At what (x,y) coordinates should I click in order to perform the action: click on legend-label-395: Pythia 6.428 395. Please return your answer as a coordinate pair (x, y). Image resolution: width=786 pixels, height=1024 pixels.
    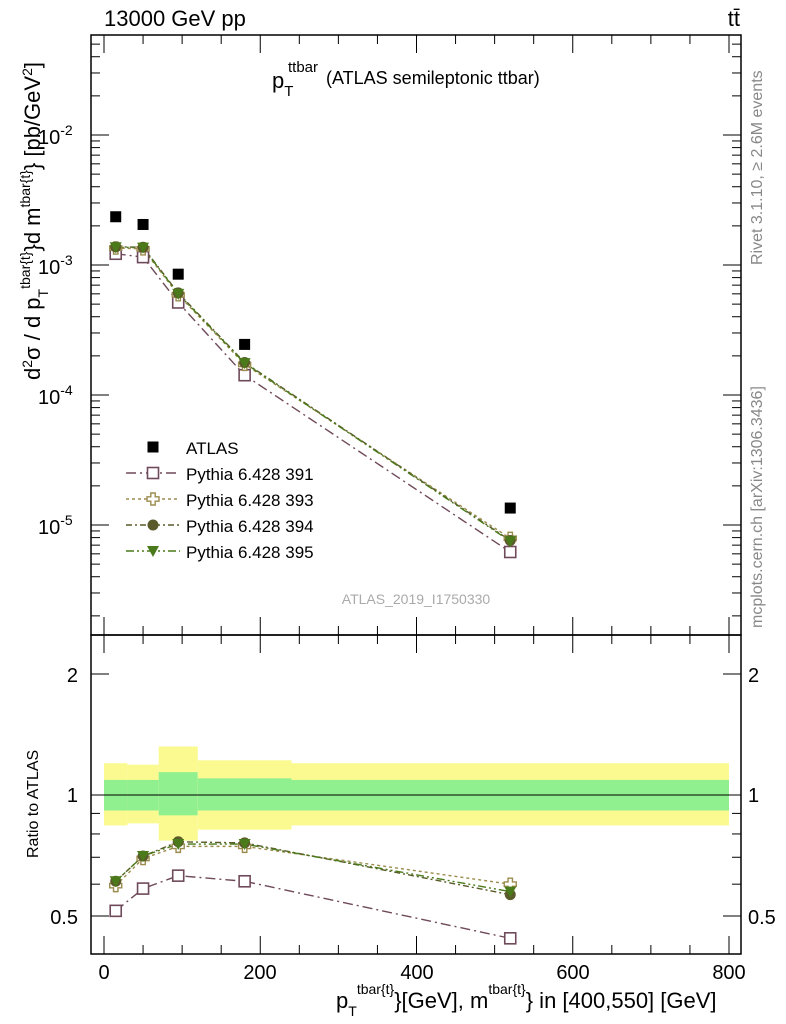
    Looking at the image, I should click on (250, 552).